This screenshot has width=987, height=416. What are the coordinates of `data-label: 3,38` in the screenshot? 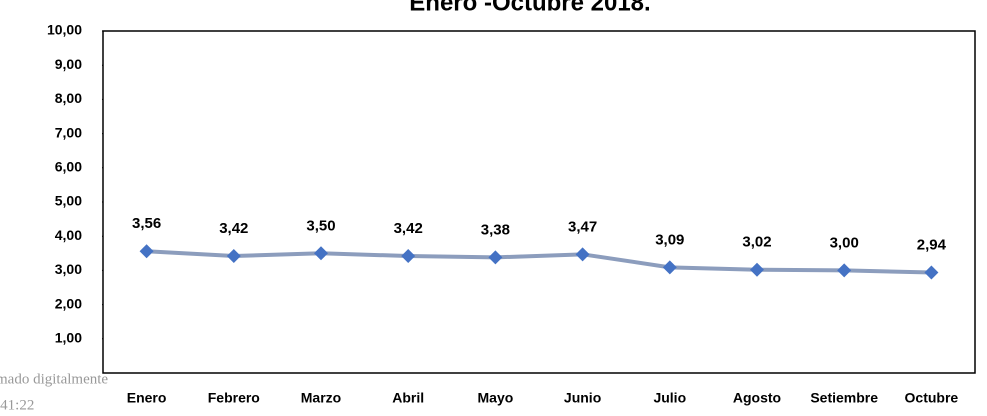 It's located at (495, 229).